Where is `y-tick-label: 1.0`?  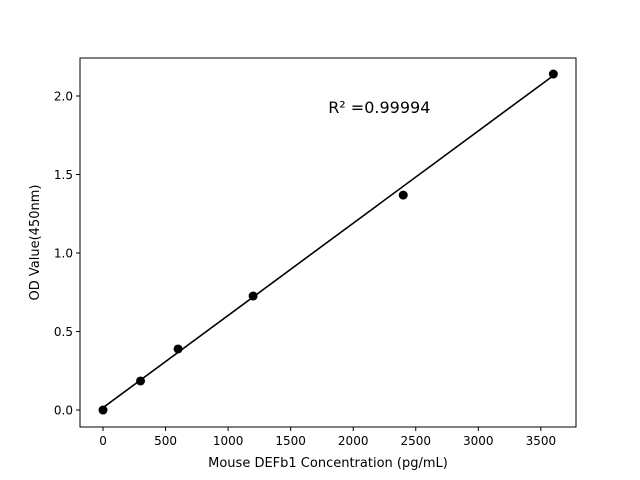 y-tick-label: 1.0 is located at coordinates (63, 254).